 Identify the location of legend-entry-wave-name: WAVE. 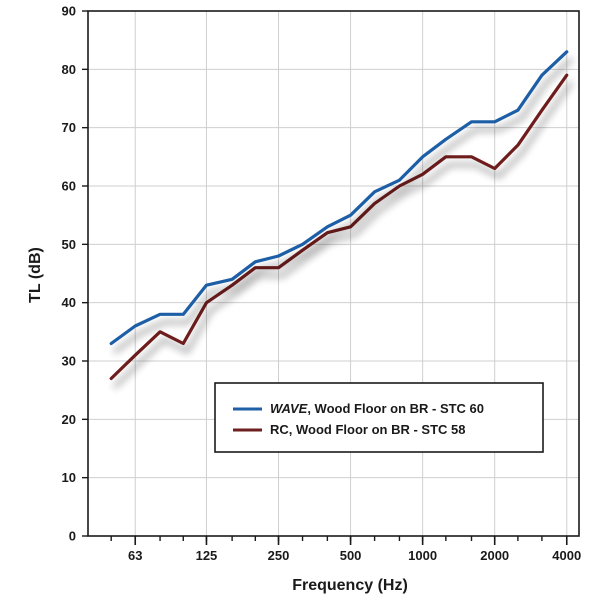
(289, 408).